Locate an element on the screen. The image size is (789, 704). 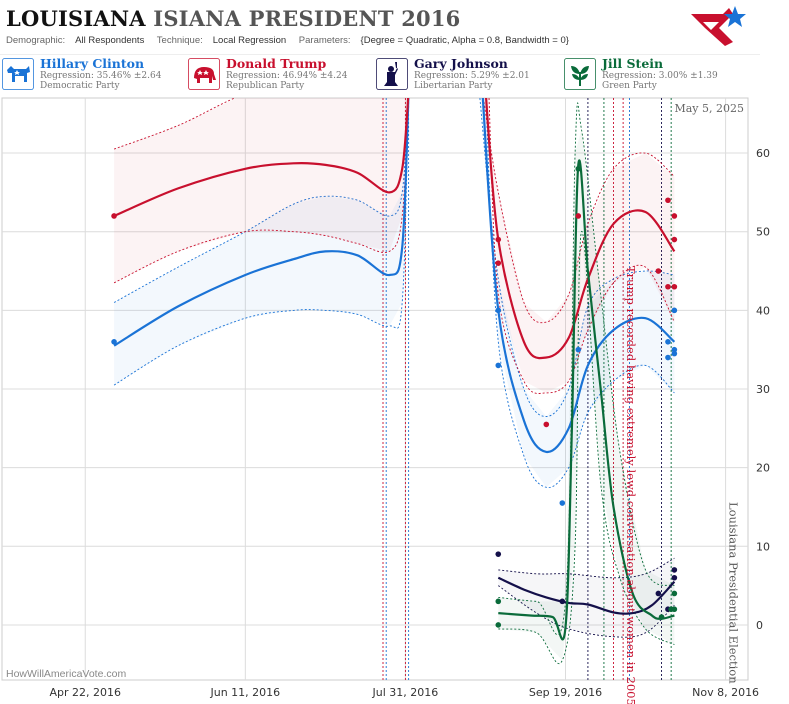
band-upper-trump is located at coordinates (578, 211).